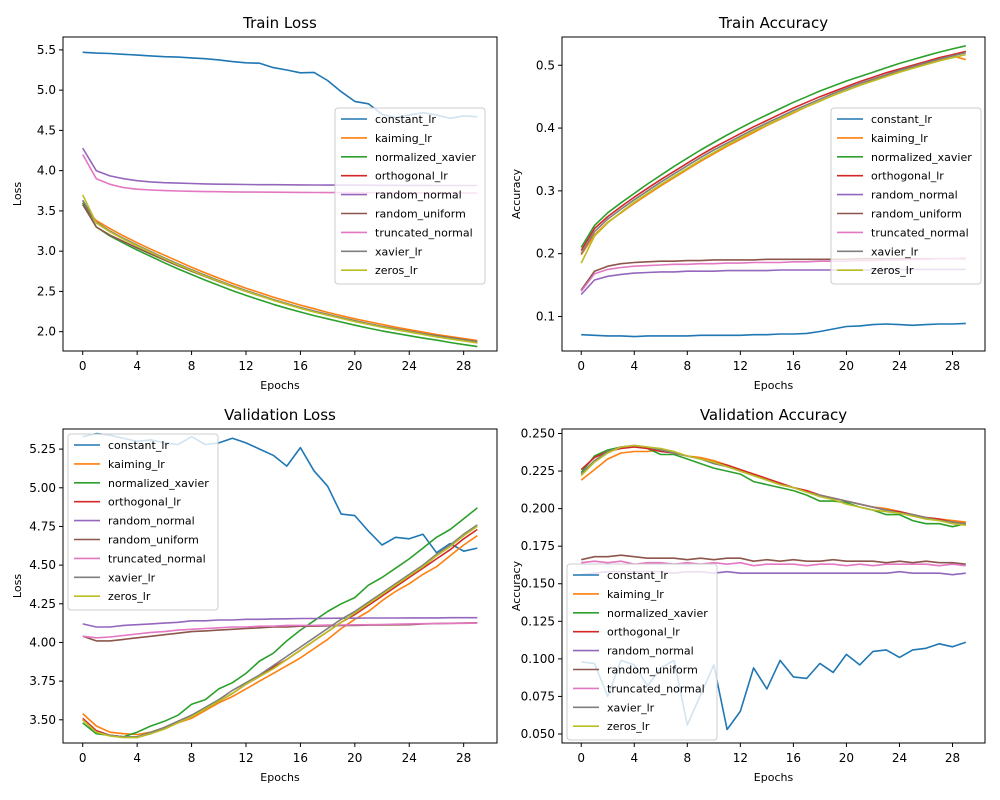 The width and height of the screenshot is (1000, 800). Describe the element at coordinates (42, 565) in the screenshot. I see `y-tick-label: 4.50` at that location.